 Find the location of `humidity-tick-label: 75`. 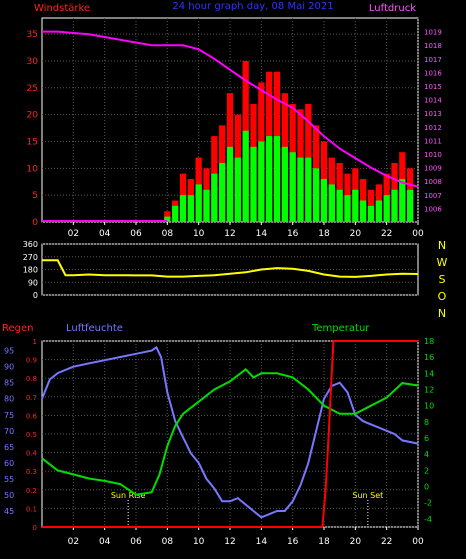

humidity-tick-label: 75 is located at coordinates (9, 415).